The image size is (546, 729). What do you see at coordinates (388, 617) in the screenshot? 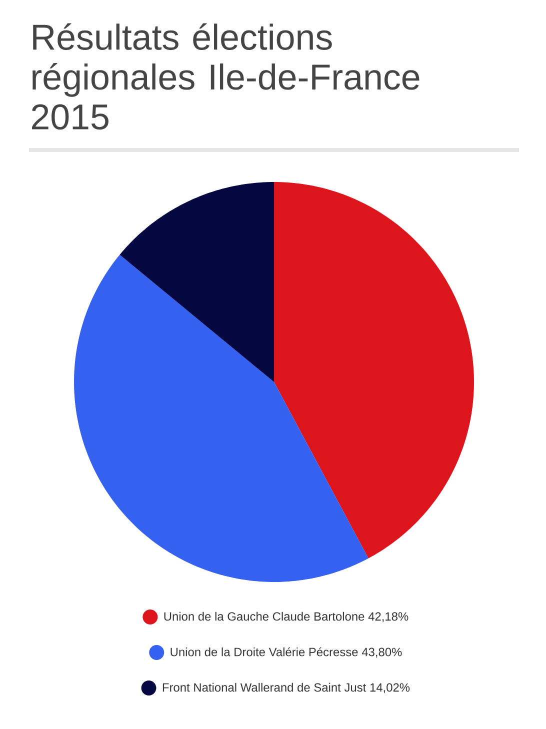
I see `data-label: 42,18%` at bounding box center [388, 617].